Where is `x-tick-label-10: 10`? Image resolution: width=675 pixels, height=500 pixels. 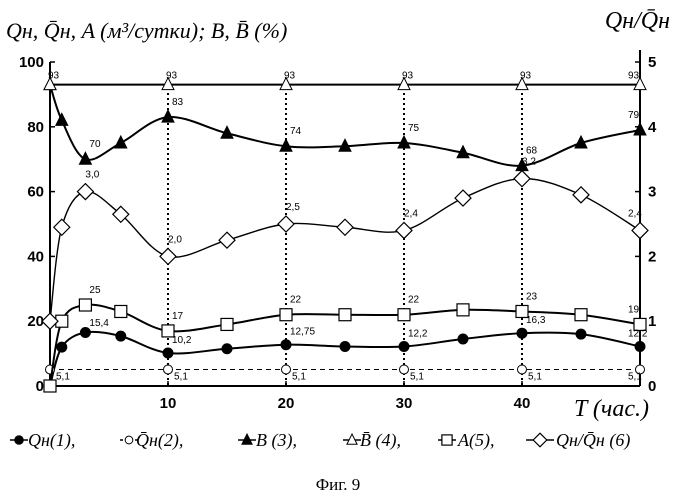 x-tick-label-10: 10 is located at coordinates (168, 403).